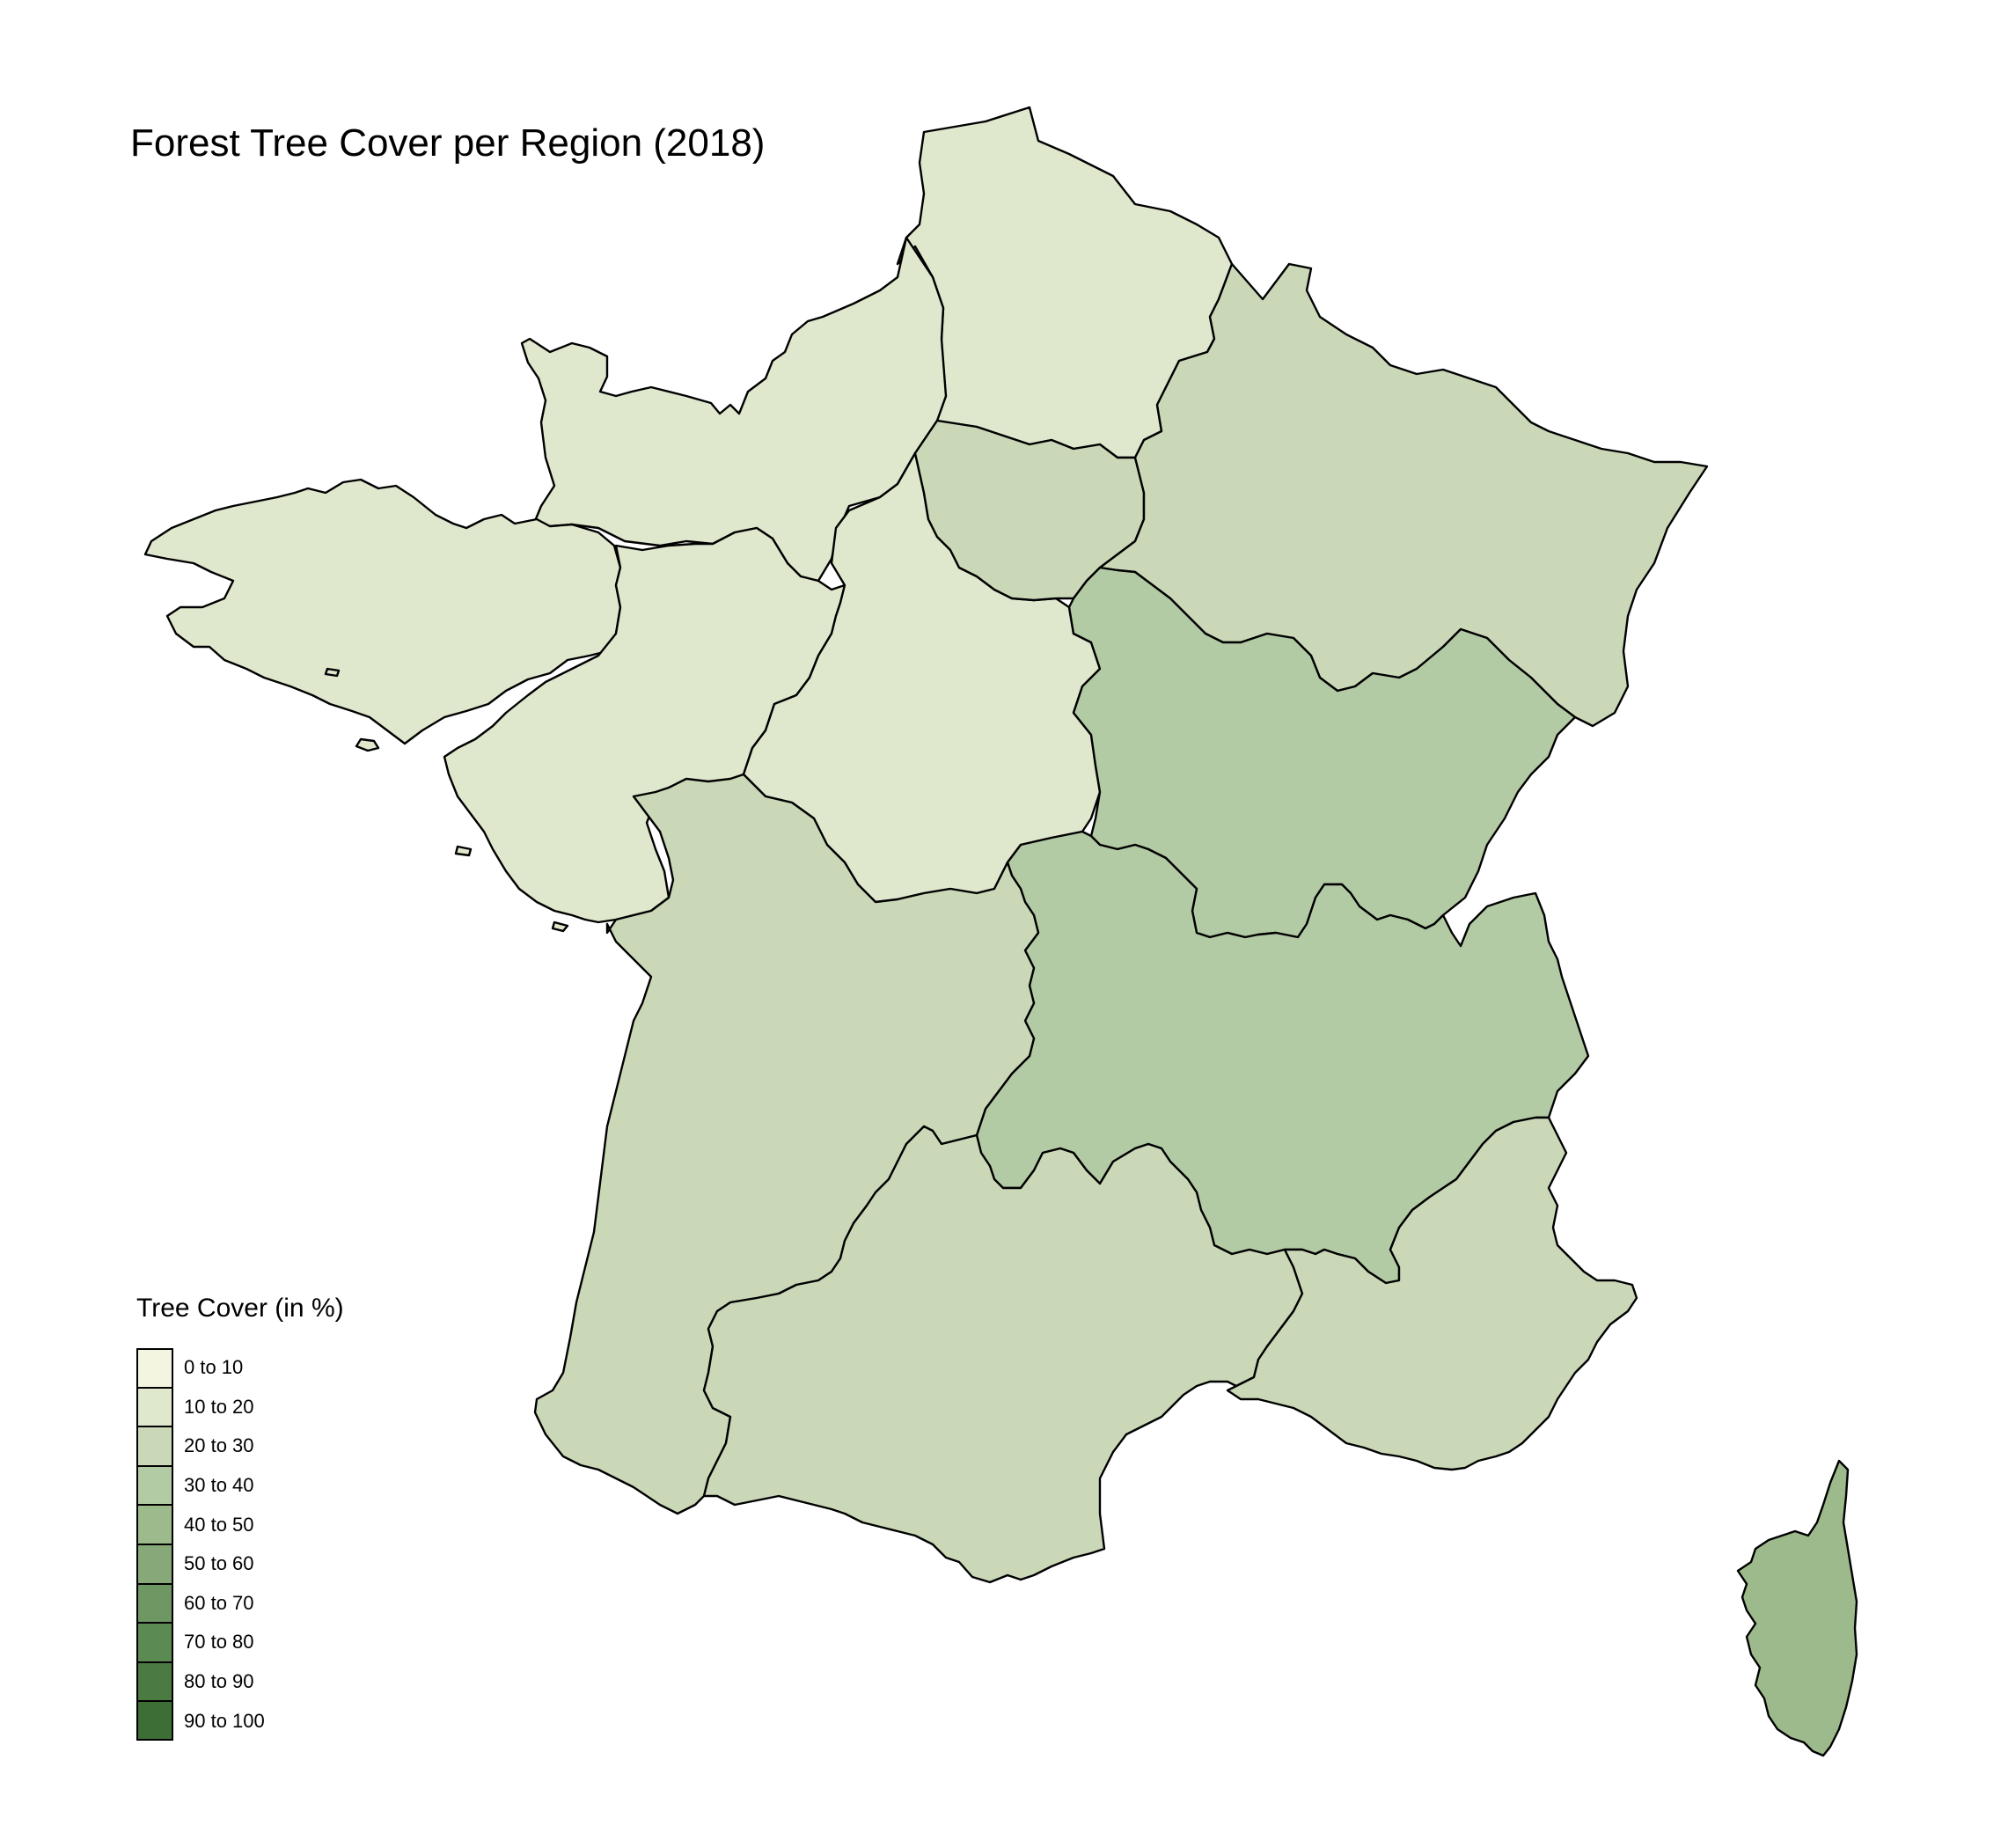 The height and width of the screenshot is (1848, 2008). Describe the element at coordinates (398, 762) in the screenshot. I see `region-bretagne-islands` at that location.